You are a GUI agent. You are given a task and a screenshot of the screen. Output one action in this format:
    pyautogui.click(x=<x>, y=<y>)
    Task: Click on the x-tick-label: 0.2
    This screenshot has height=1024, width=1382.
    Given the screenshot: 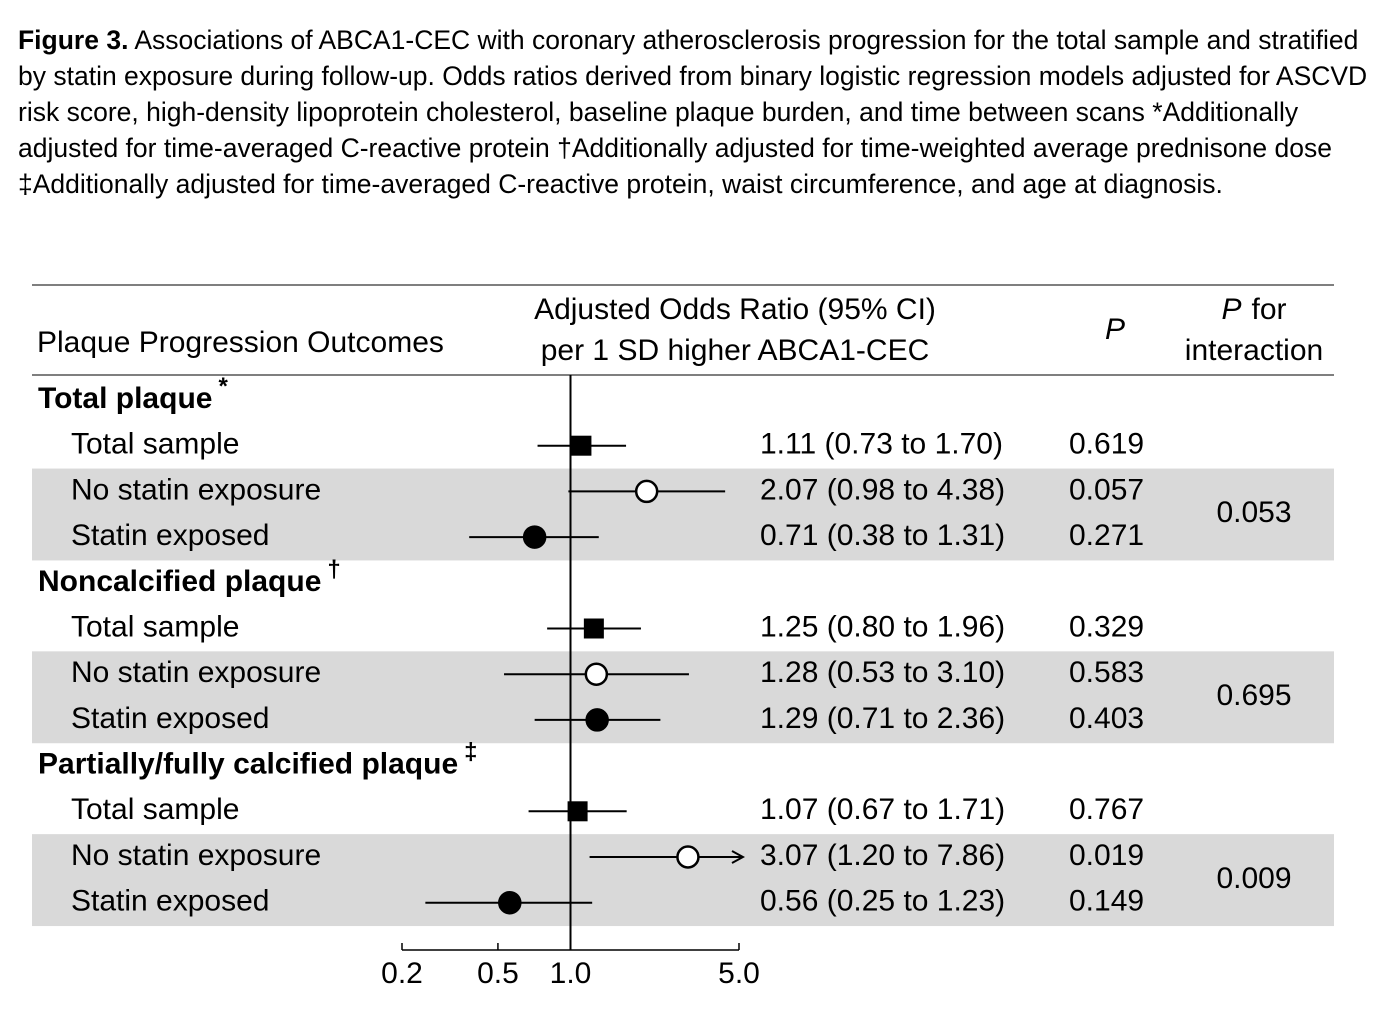 What is the action you would take?
    pyautogui.click(x=402, y=973)
    